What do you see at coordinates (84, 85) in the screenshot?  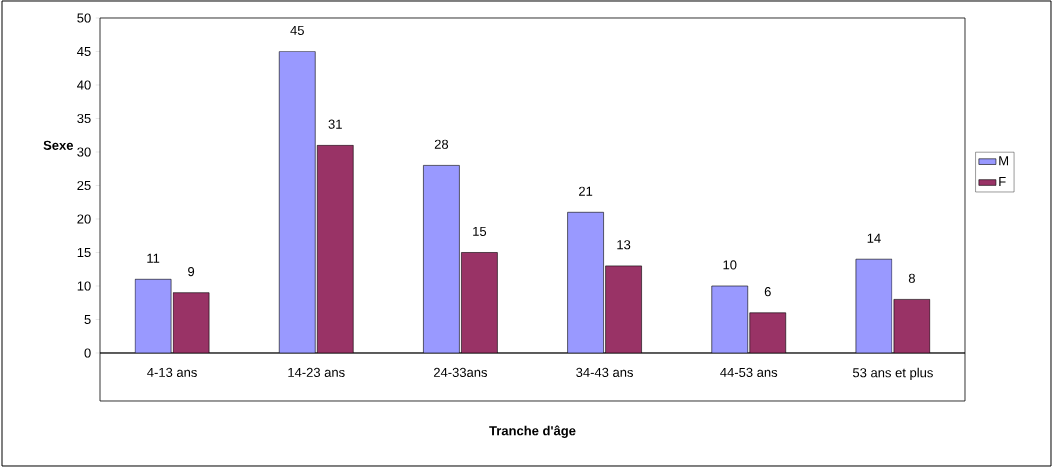 I see `y-tick-label: 40` at bounding box center [84, 85].